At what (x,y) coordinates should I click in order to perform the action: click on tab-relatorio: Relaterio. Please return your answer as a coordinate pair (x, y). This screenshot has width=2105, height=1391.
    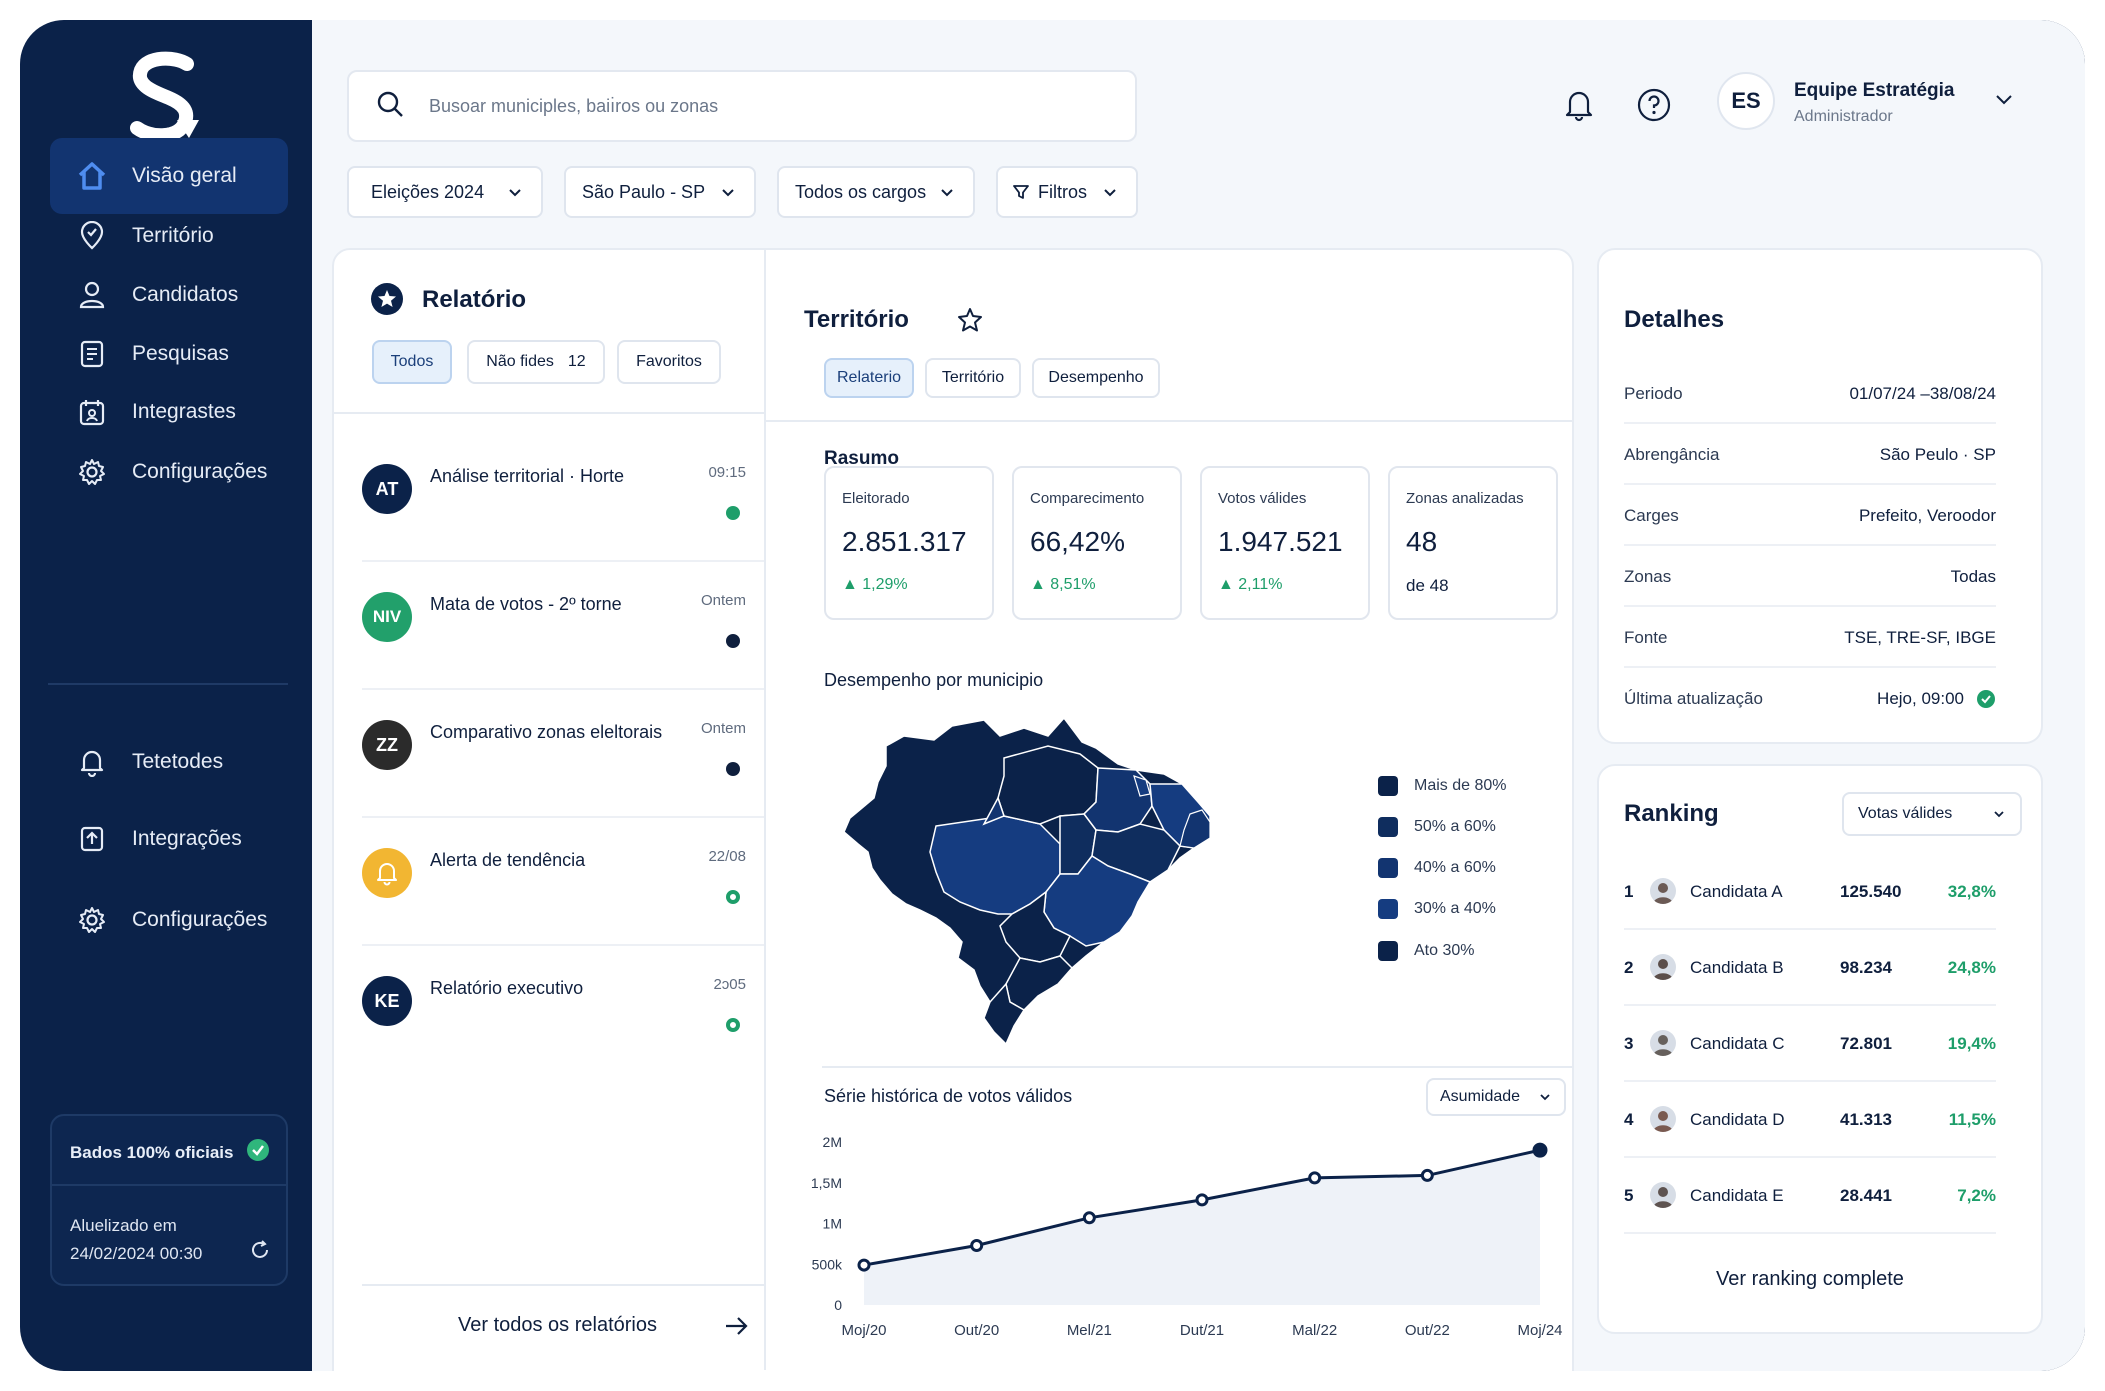
    Looking at the image, I should click on (869, 378).